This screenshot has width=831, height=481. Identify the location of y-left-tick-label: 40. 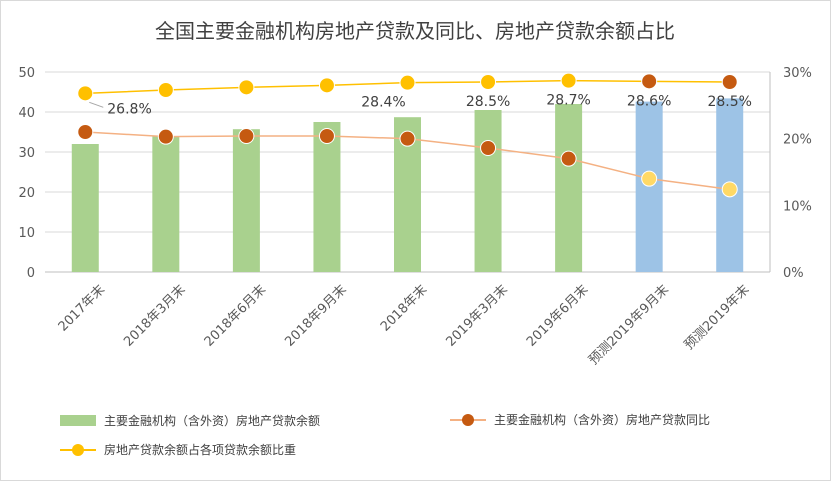
(26, 113).